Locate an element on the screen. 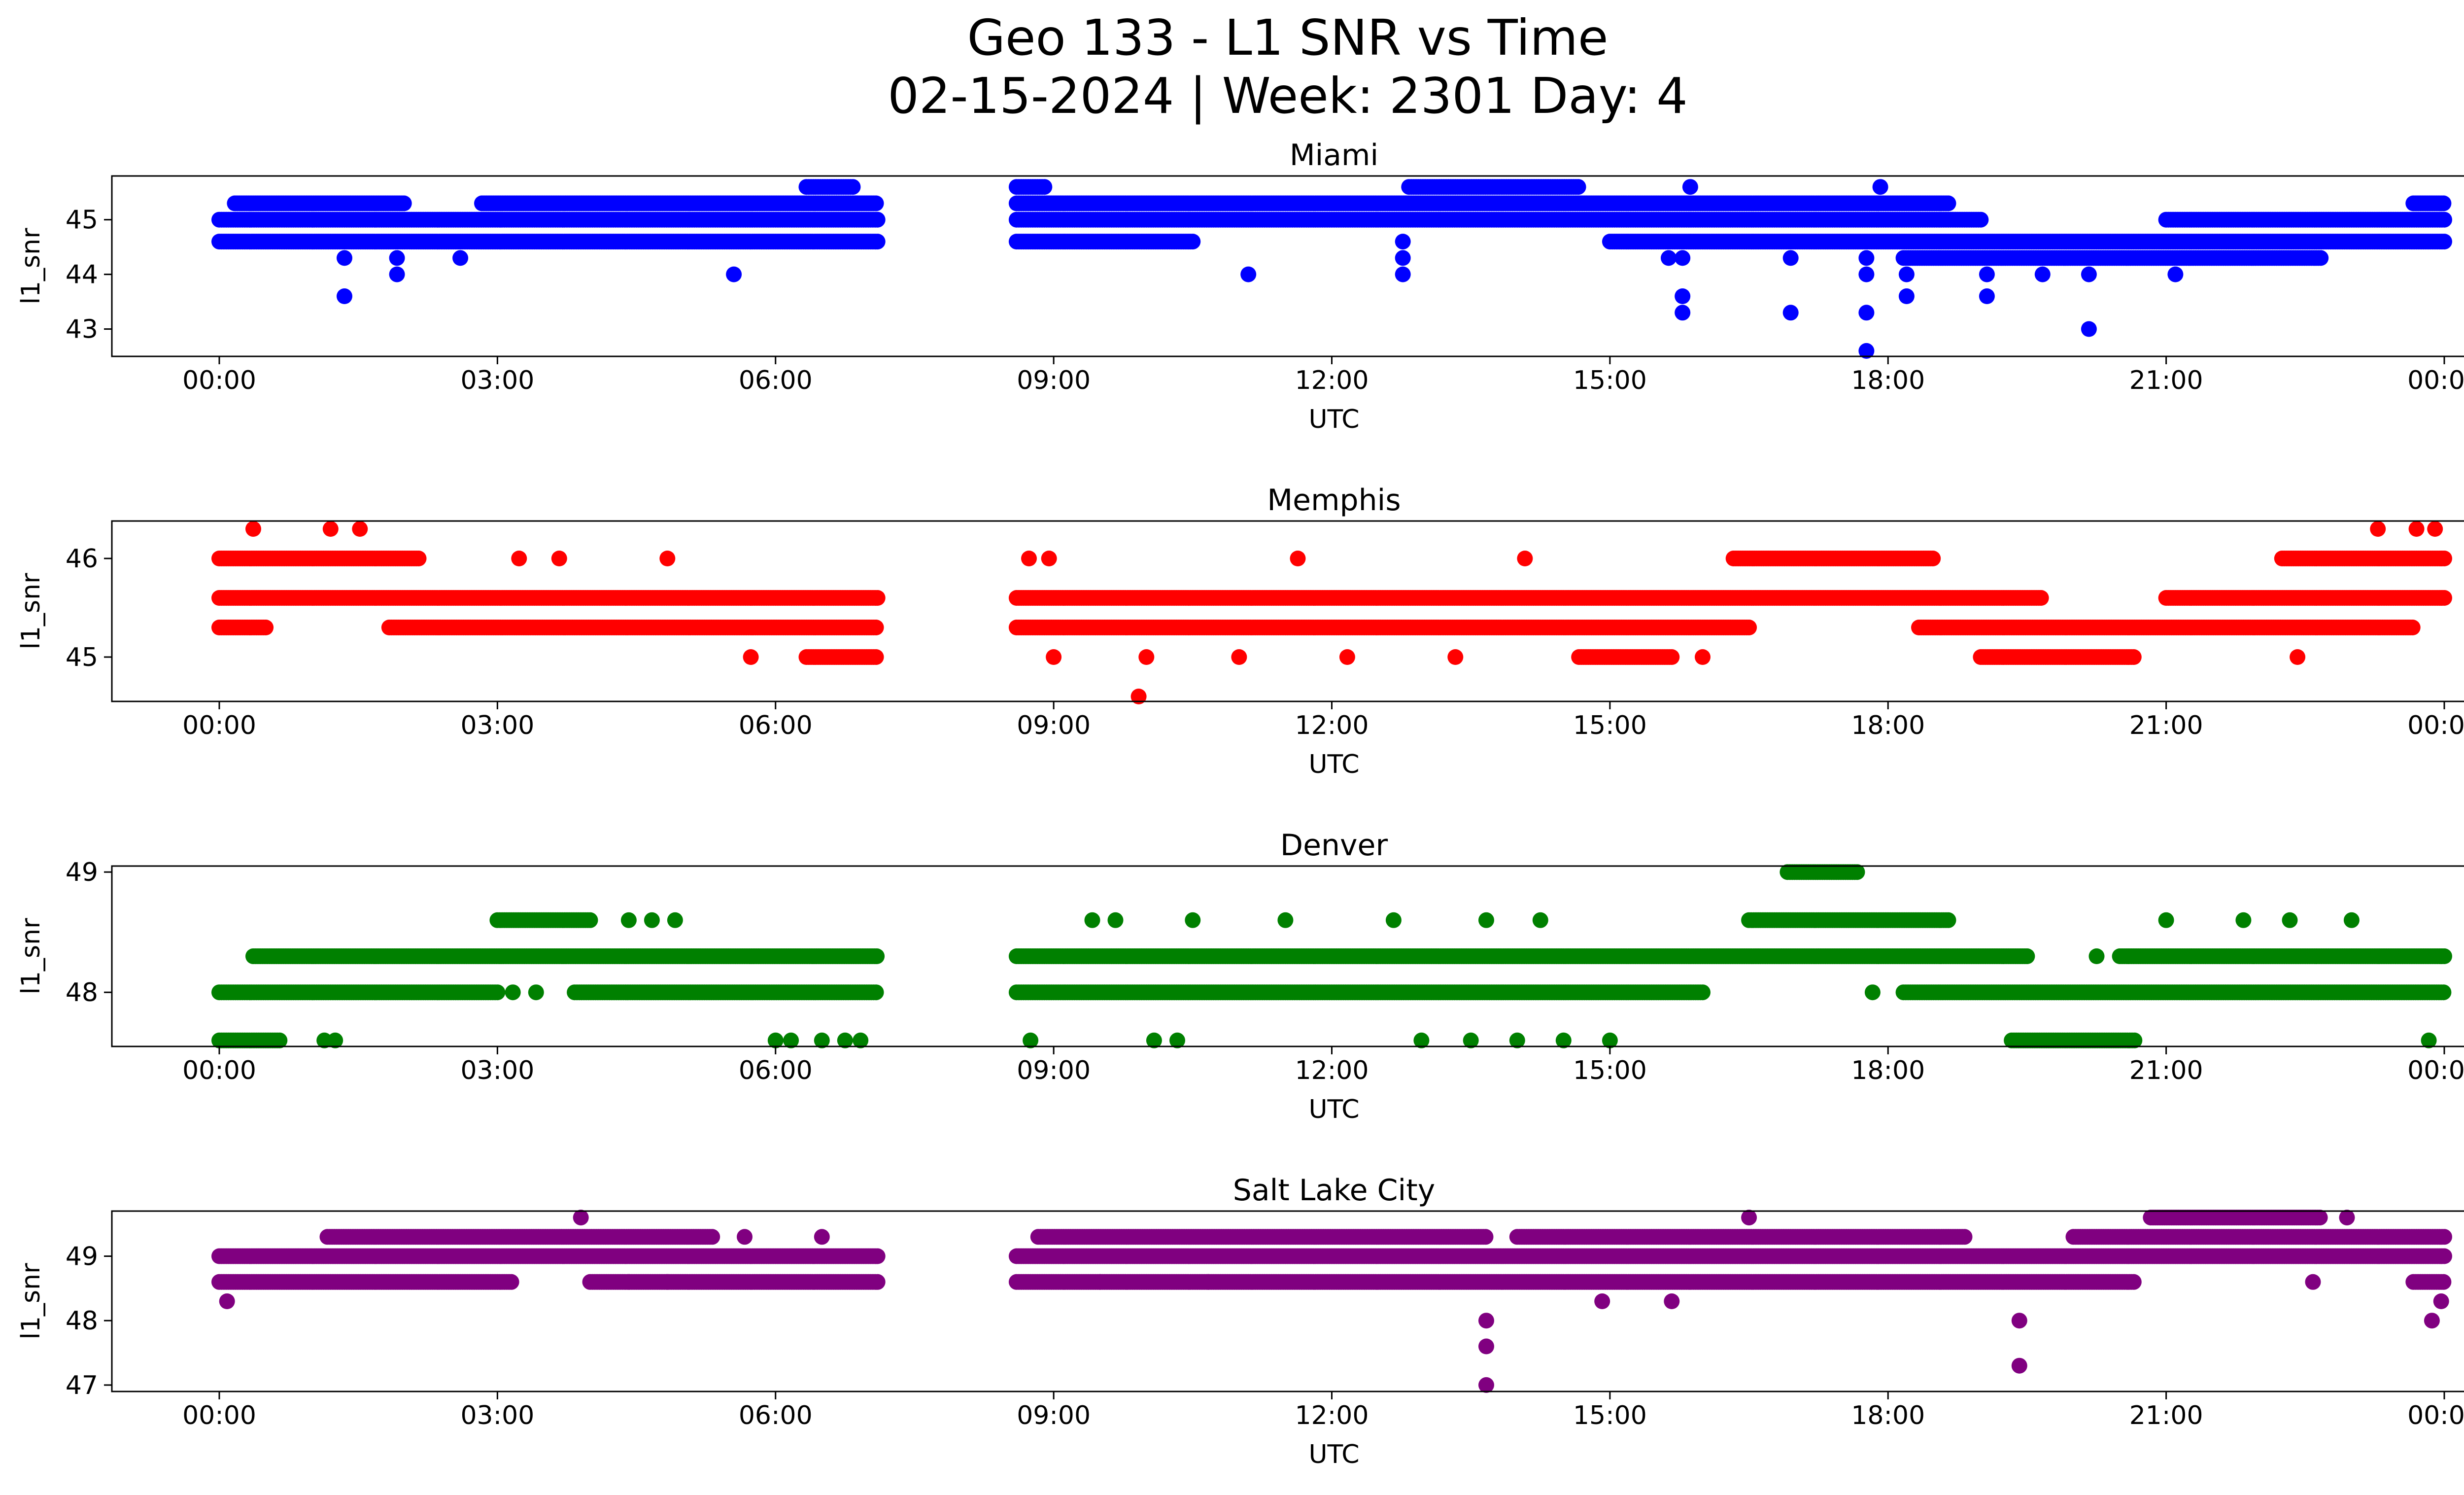  y-tick-label: 43 is located at coordinates (82, 330).